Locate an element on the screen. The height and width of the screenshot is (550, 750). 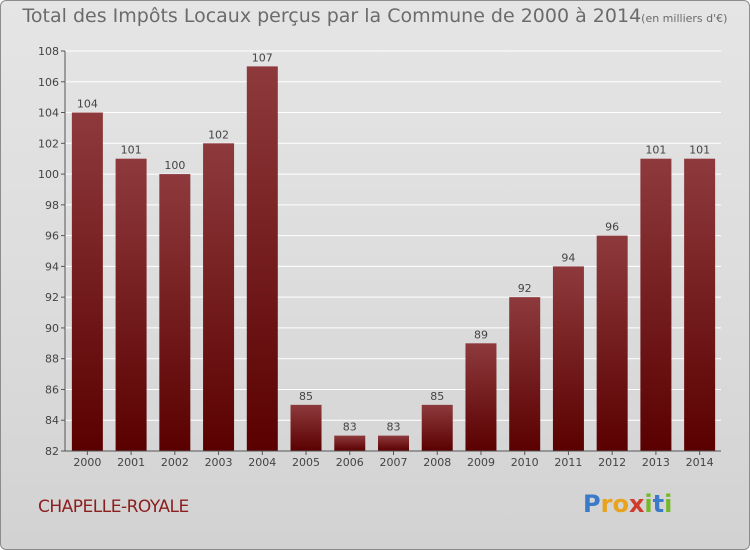
data-label-2011: 94 is located at coordinates (568, 257).